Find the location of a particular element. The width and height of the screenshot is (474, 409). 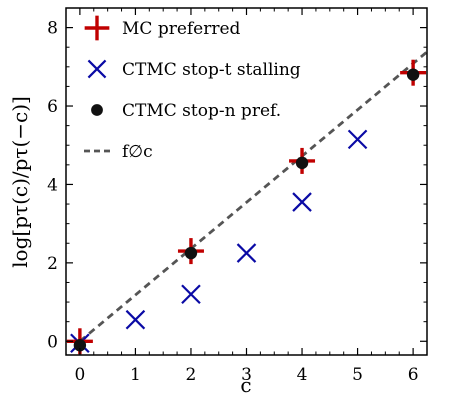

legend-label-2: CTMC stop-n pref. is located at coordinates (201, 111).